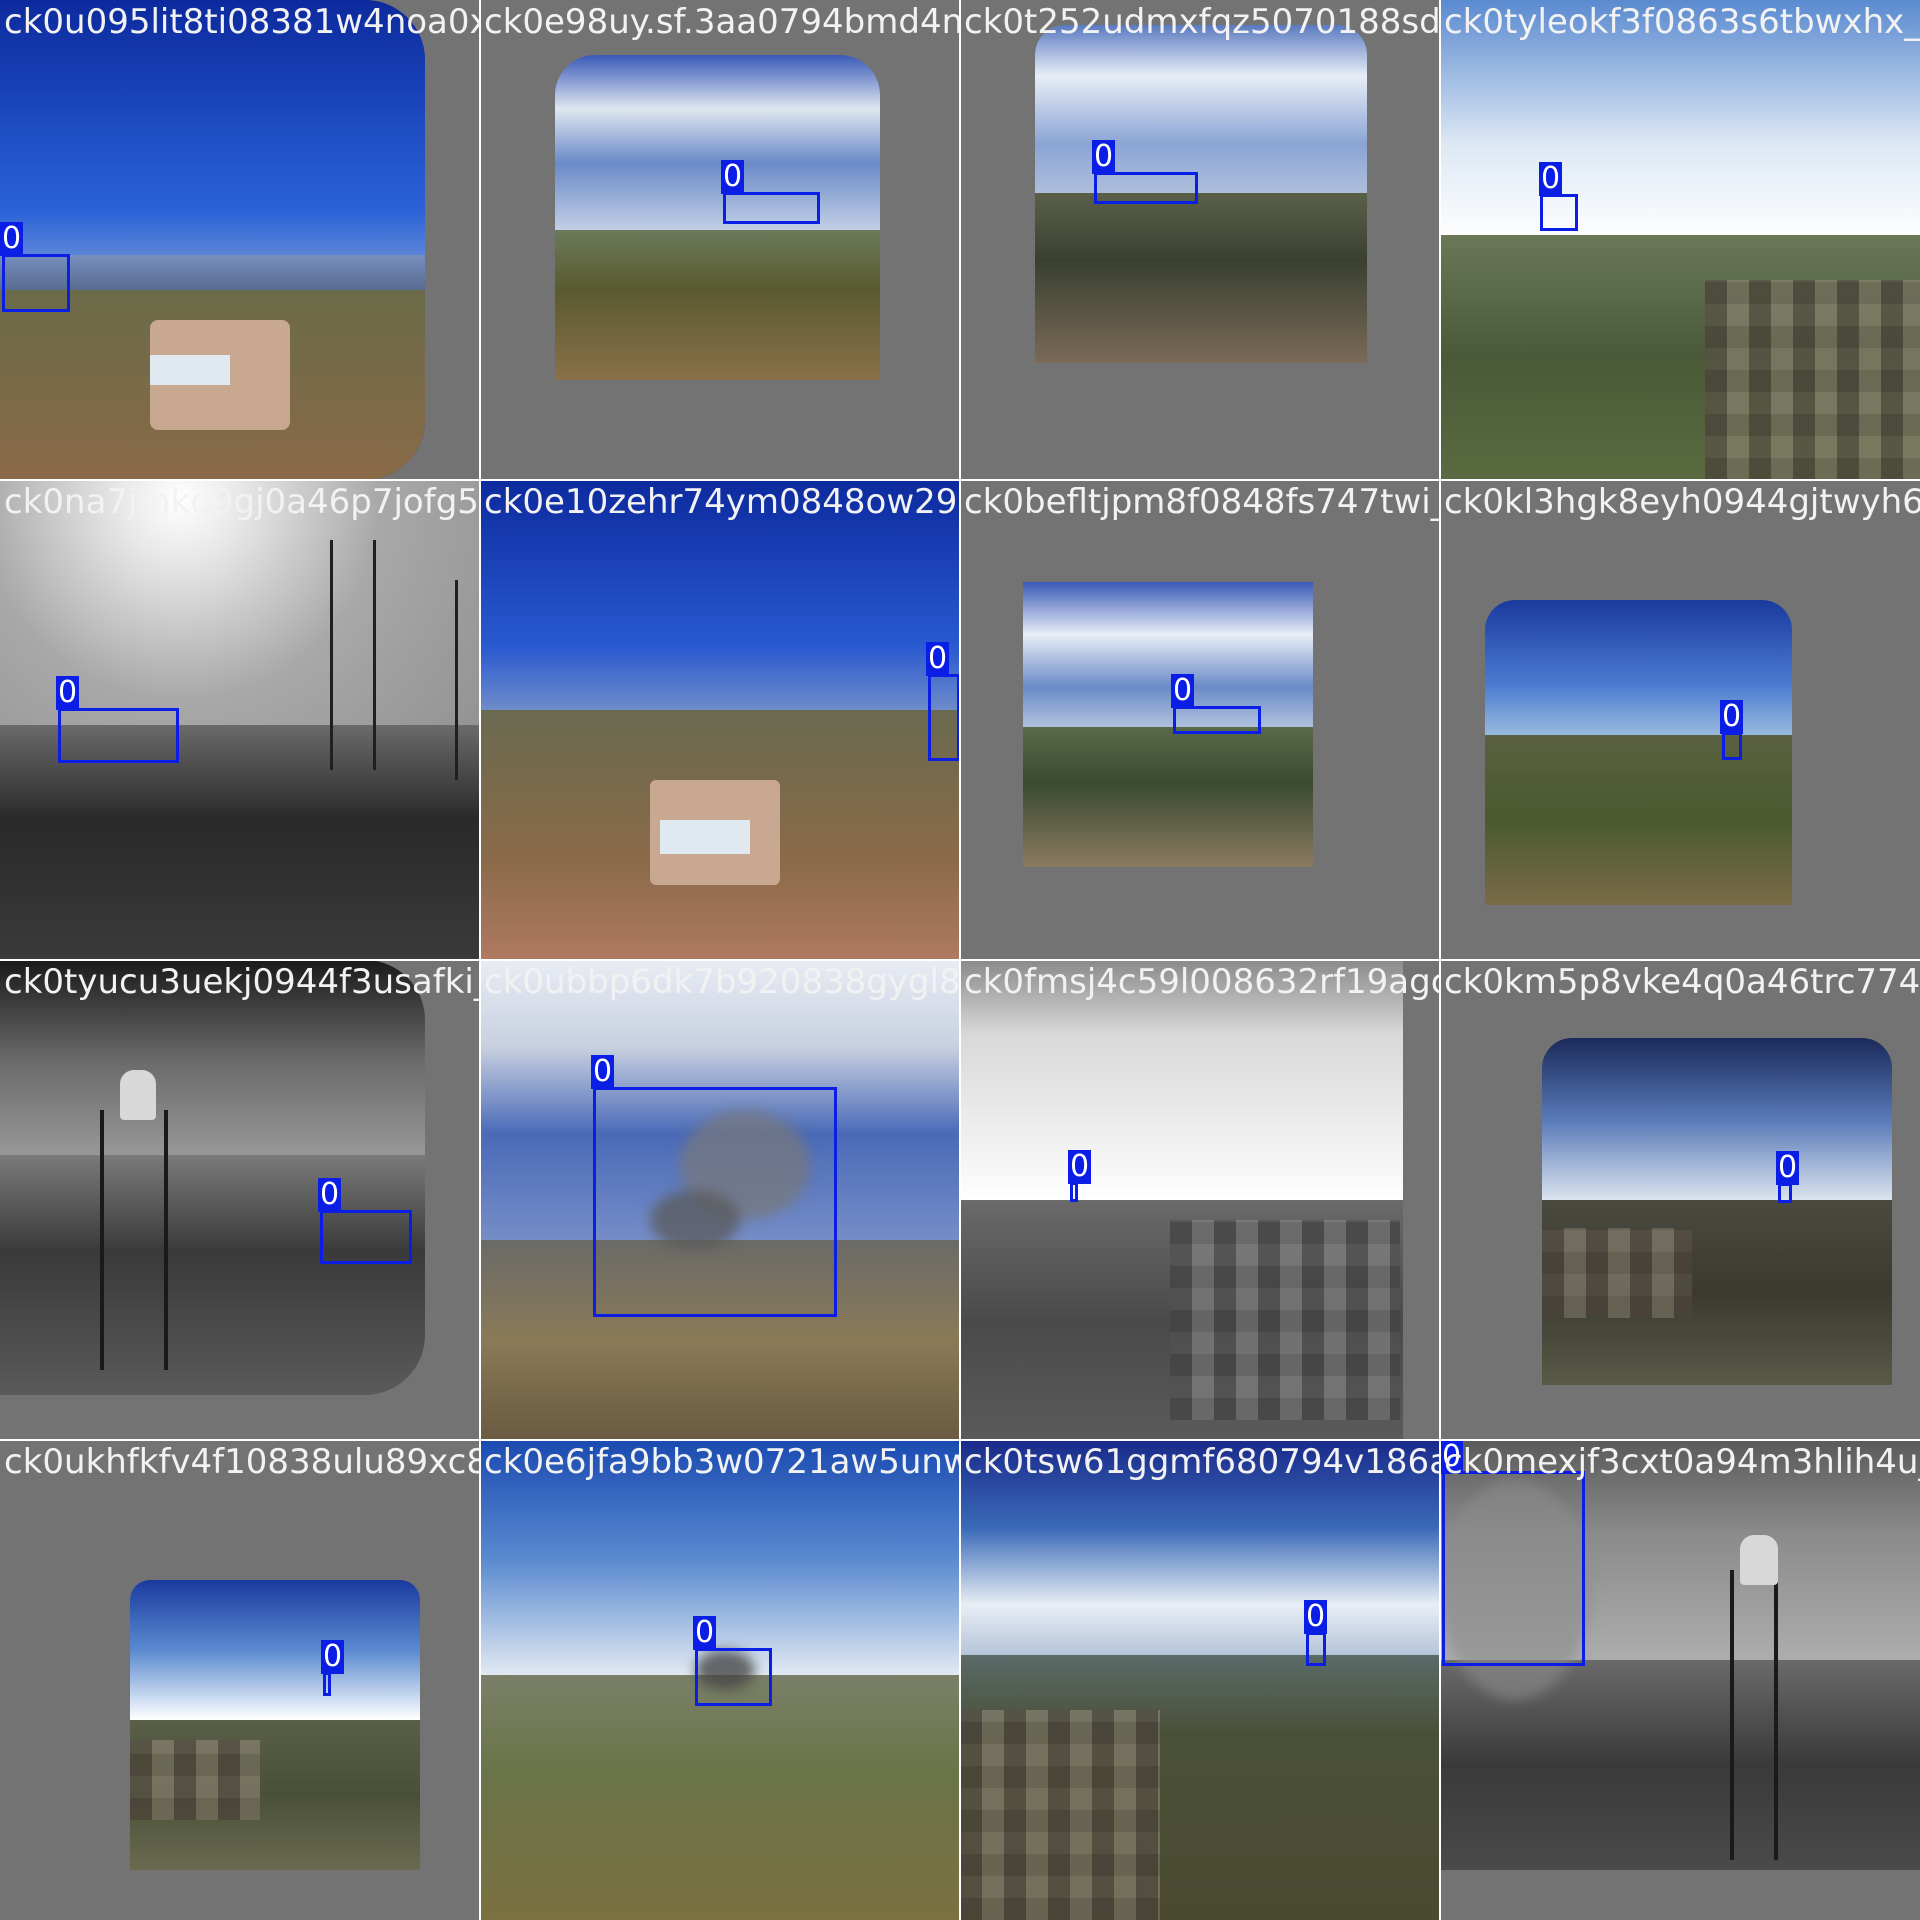 Image resolution: width=1920 pixels, height=1920 pixels. I want to click on tile-3: 0 ck0t252udmxfqz5070188sd9z_jpeg.jpg, so click(1200, 240).